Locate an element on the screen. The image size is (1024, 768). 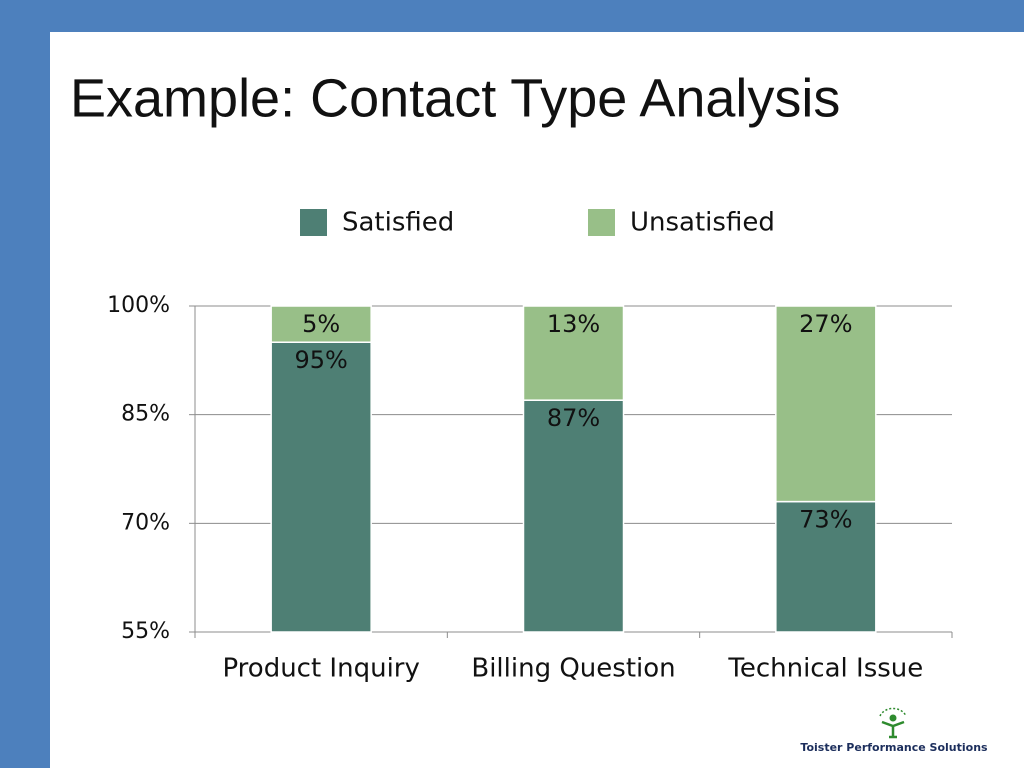
y-tick-label: 100% is located at coordinates (138, 305).